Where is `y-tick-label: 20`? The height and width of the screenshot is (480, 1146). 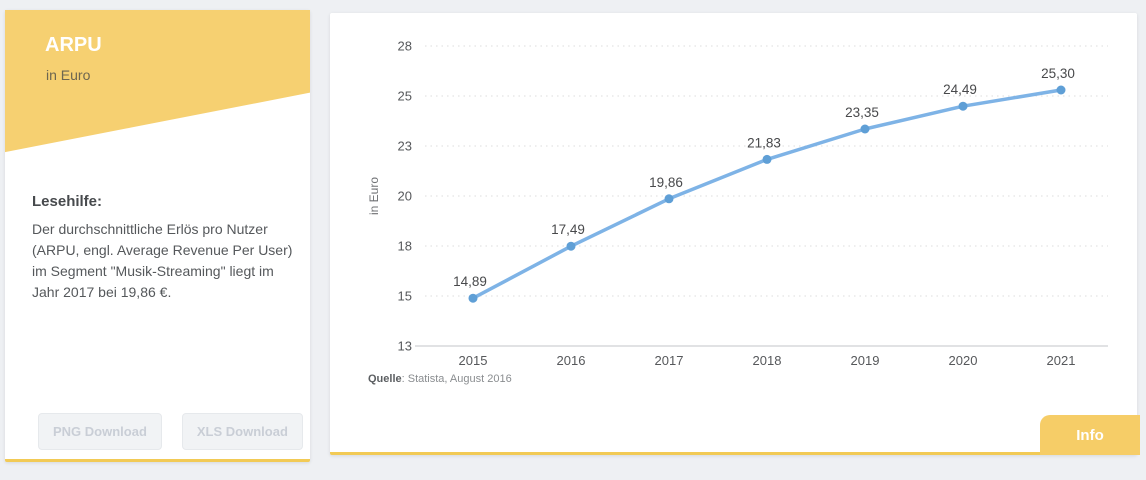
y-tick-label: 20 is located at coordinates (405, 196).